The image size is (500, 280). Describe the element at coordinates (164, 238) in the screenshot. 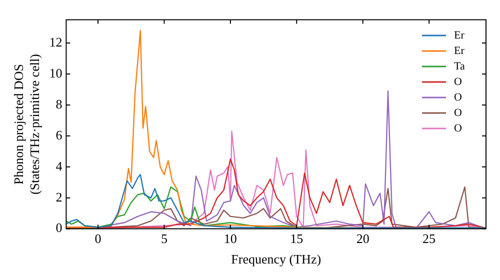

I see `x-tick-label: 5` at that location.